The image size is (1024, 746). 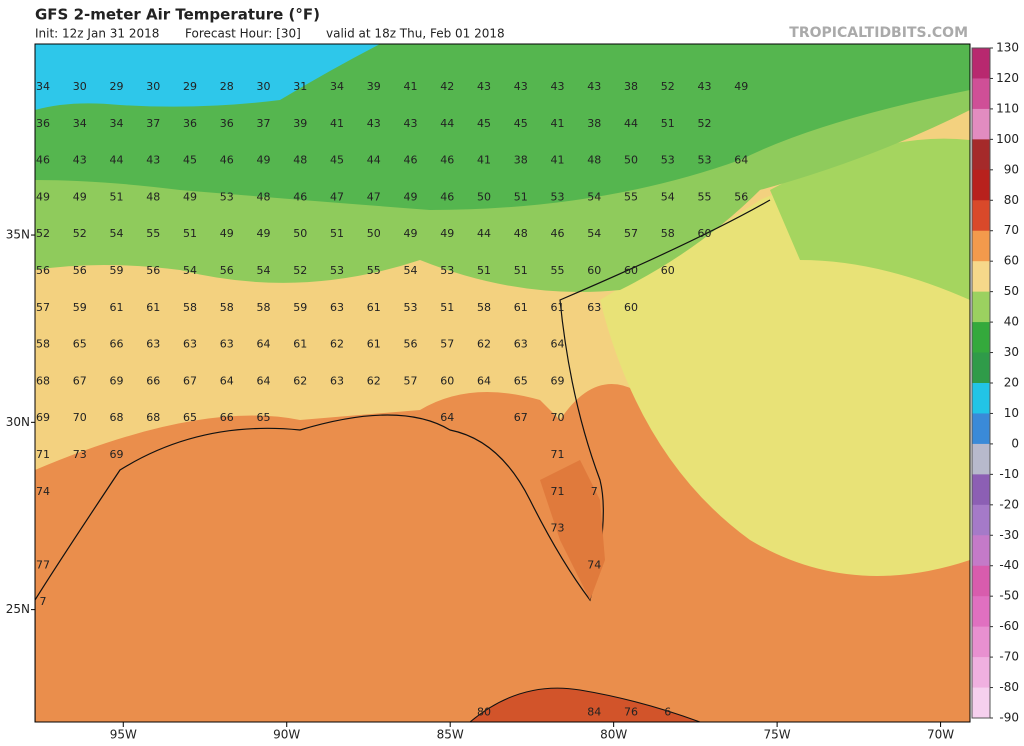 I want to click on station-temp: 61, so click(x=117, y=307).